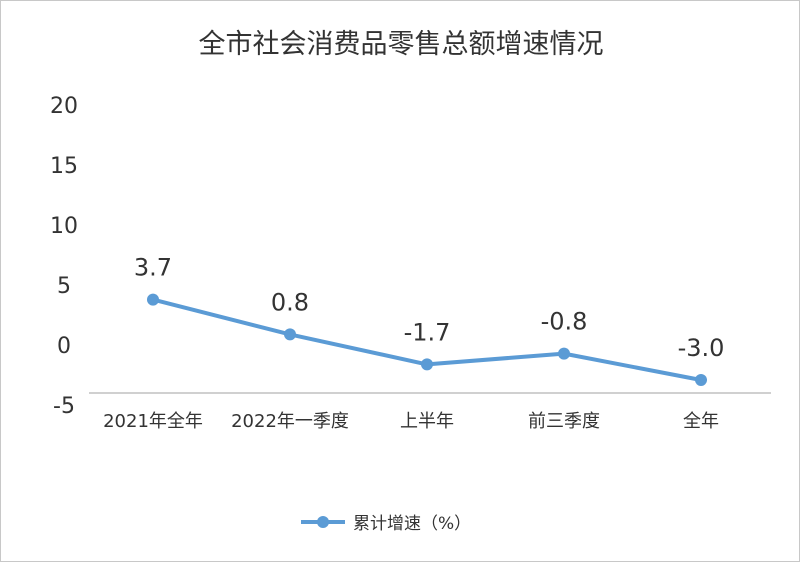  I want to click on x-tick-label: 2022年一季度, so click(290, 421).